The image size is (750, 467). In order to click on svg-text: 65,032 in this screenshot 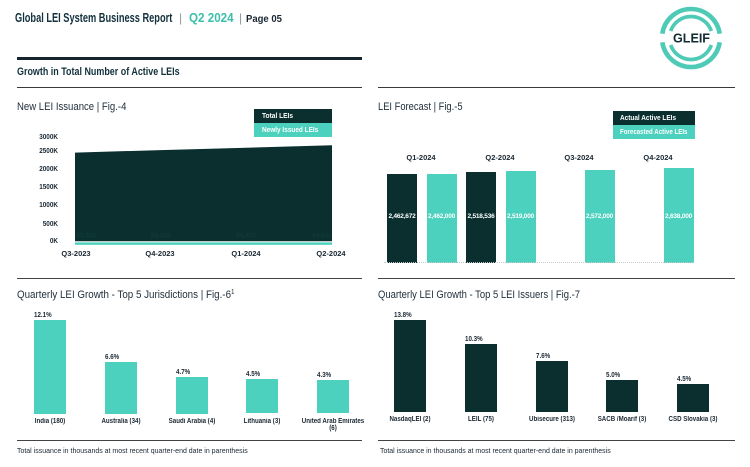, I will do `click(87, 235)`.